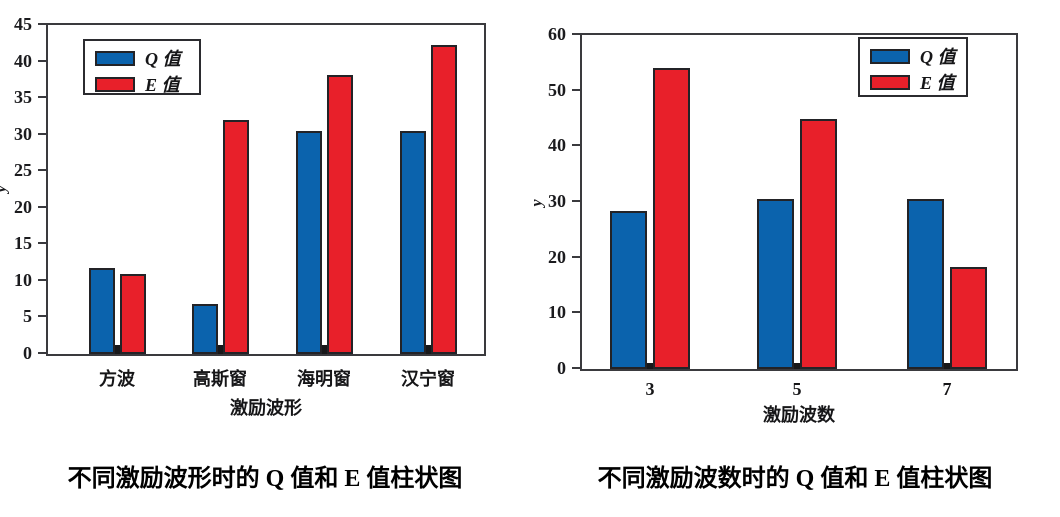 This screenshot has height=517, width=1060. Describe the element at coordinates (23, 243) in the screenshot. I see `y-tick-label: 15` at that location.